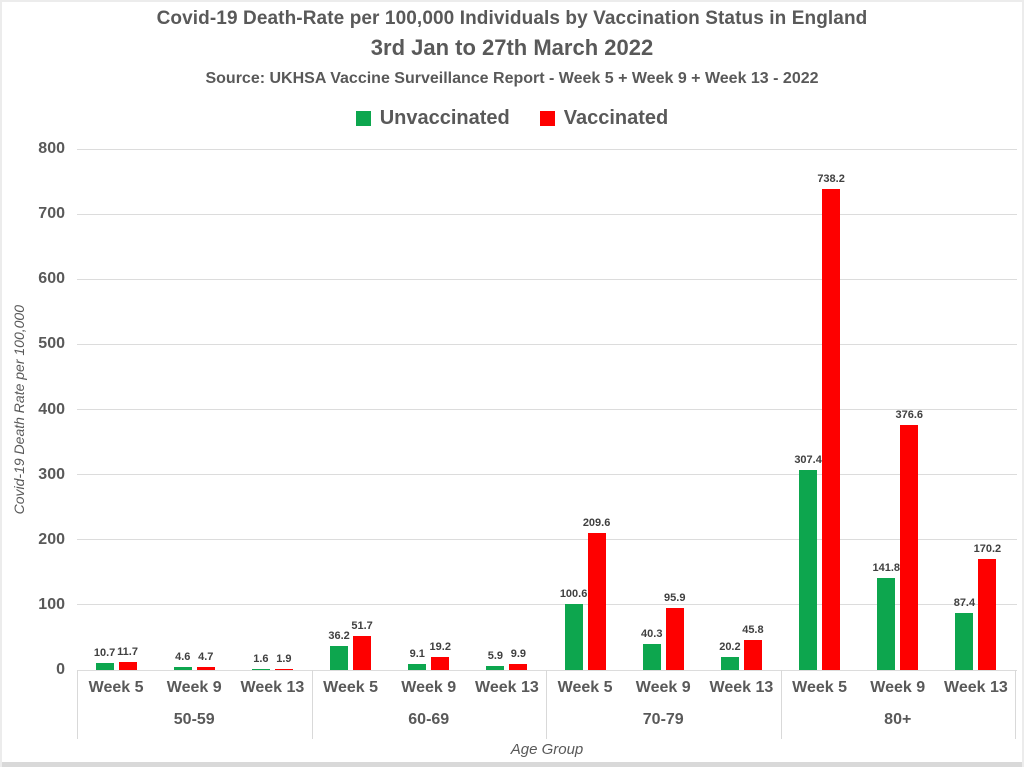 The image size is (1024, 767). What do you see at coordinates (512, 118) in the screenshot?
I see `legend: Unvaccinated Vaccinated` at bounding box center [512, 118].